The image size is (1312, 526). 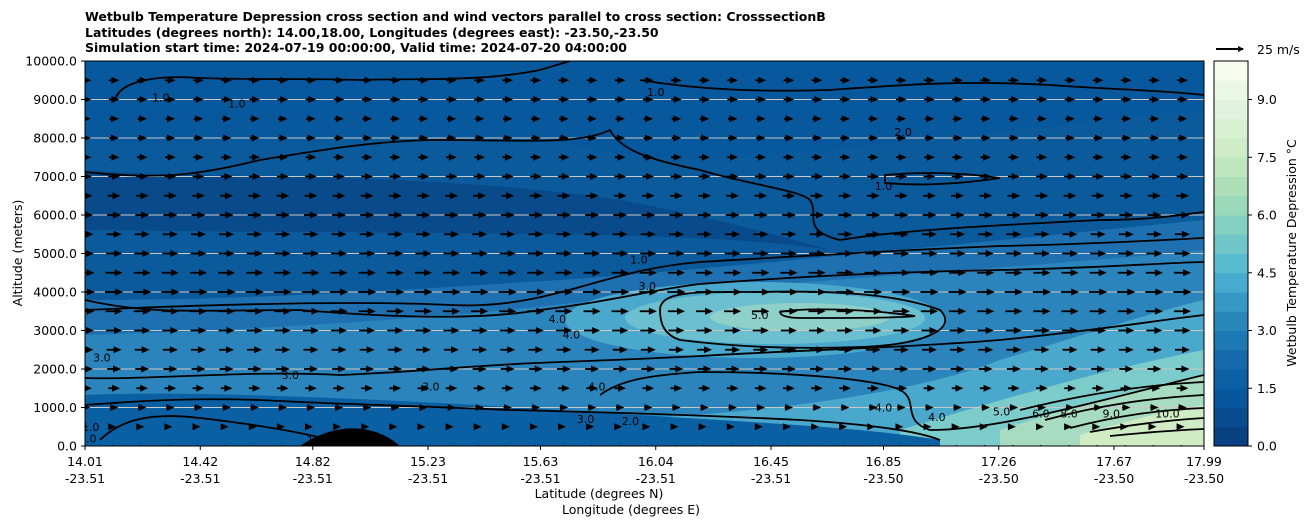 What do you see at coordinates (200, 478) in the screenshot?
I see `x-tick-label-lon: -23.51` at bounding box center [200, 478].